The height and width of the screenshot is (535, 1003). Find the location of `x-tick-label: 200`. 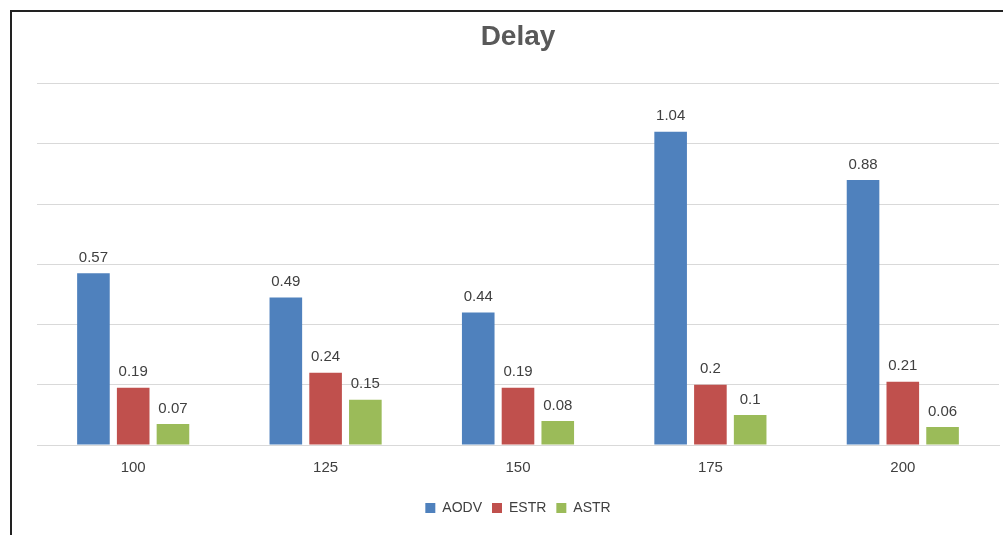

x-tick-label: 200 is located at coordinates (903, 467).